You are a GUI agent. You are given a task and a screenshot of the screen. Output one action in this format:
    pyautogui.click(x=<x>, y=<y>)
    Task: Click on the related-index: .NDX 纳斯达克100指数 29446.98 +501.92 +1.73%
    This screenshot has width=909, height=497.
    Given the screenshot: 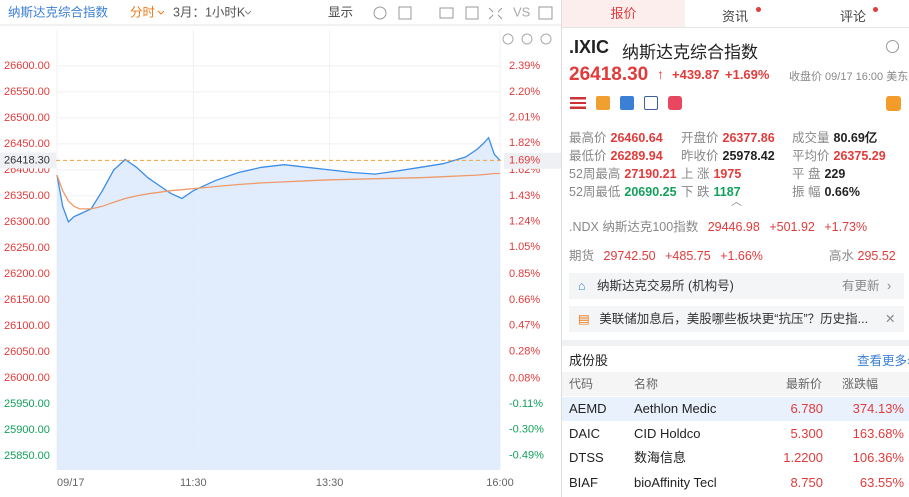 What is the action you would take?
    pyautogui.click(x=718, y=225)
    